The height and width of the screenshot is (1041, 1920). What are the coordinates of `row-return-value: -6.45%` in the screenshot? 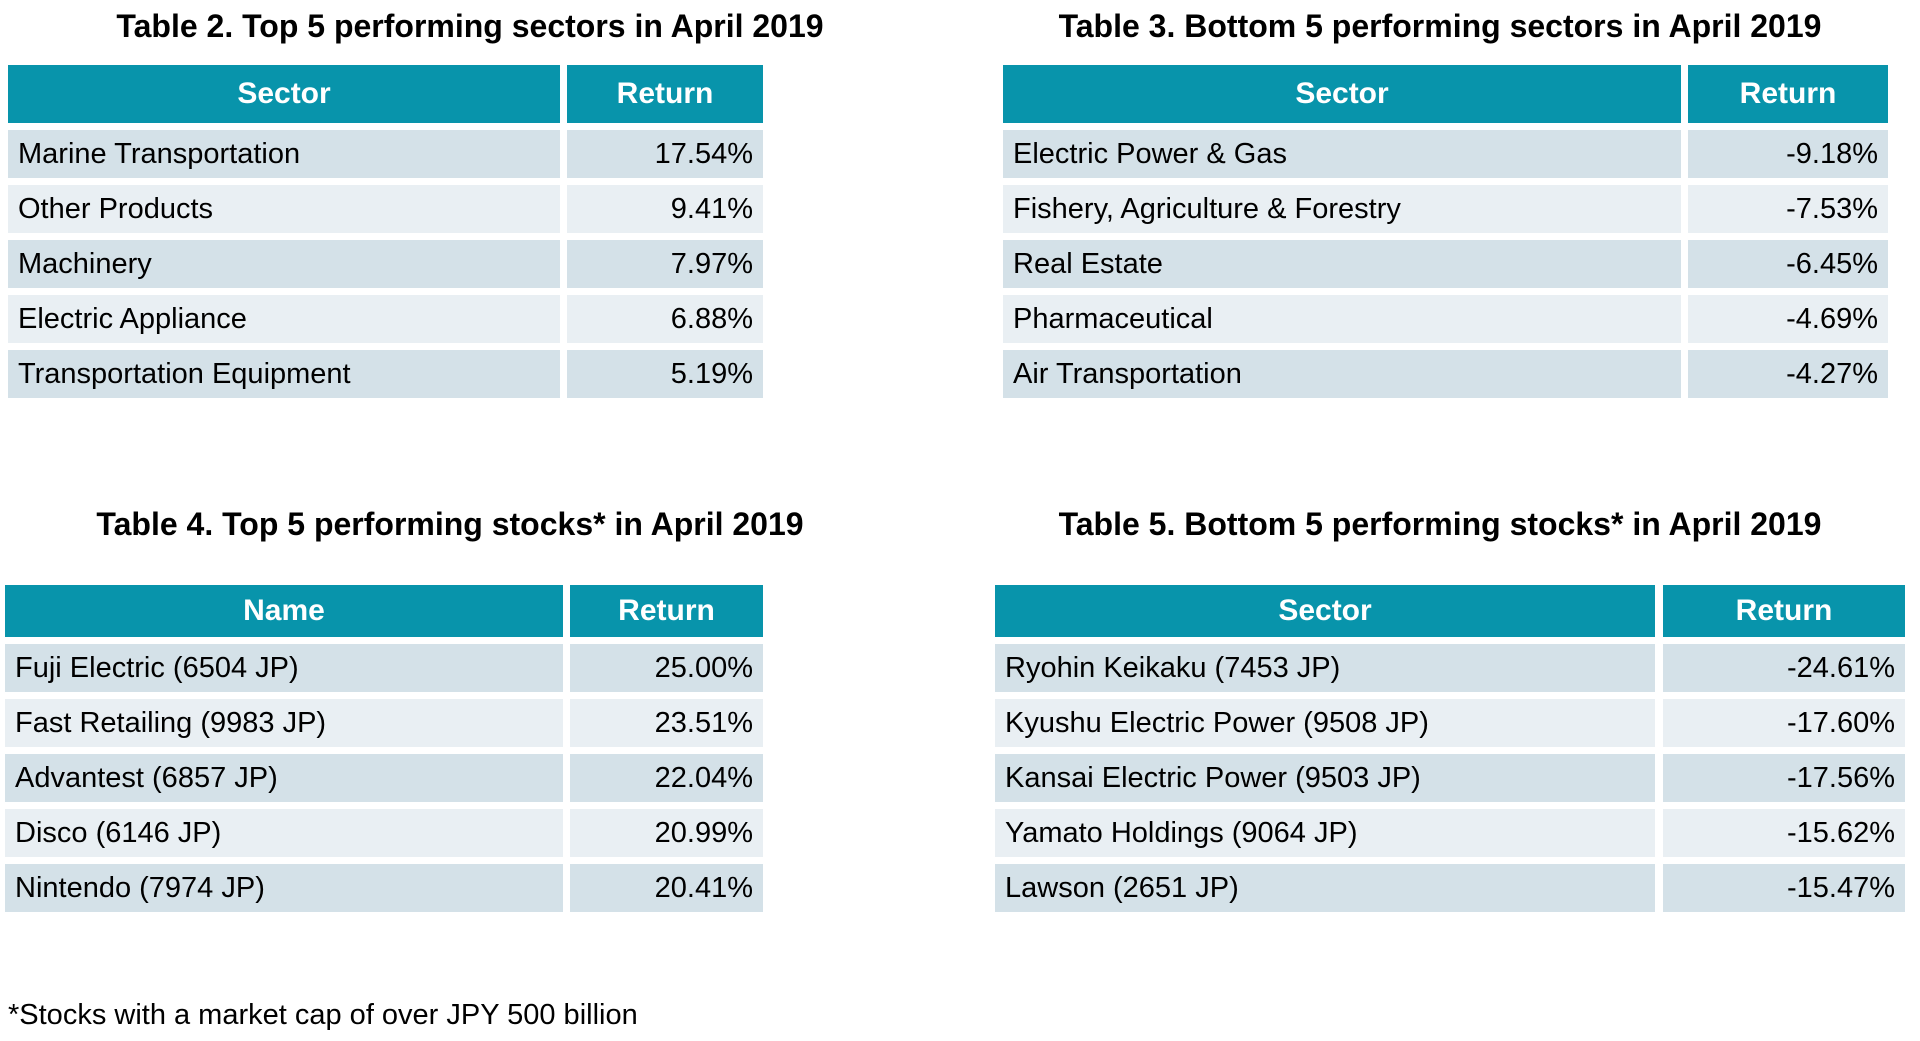 It's located at (1788, 264).